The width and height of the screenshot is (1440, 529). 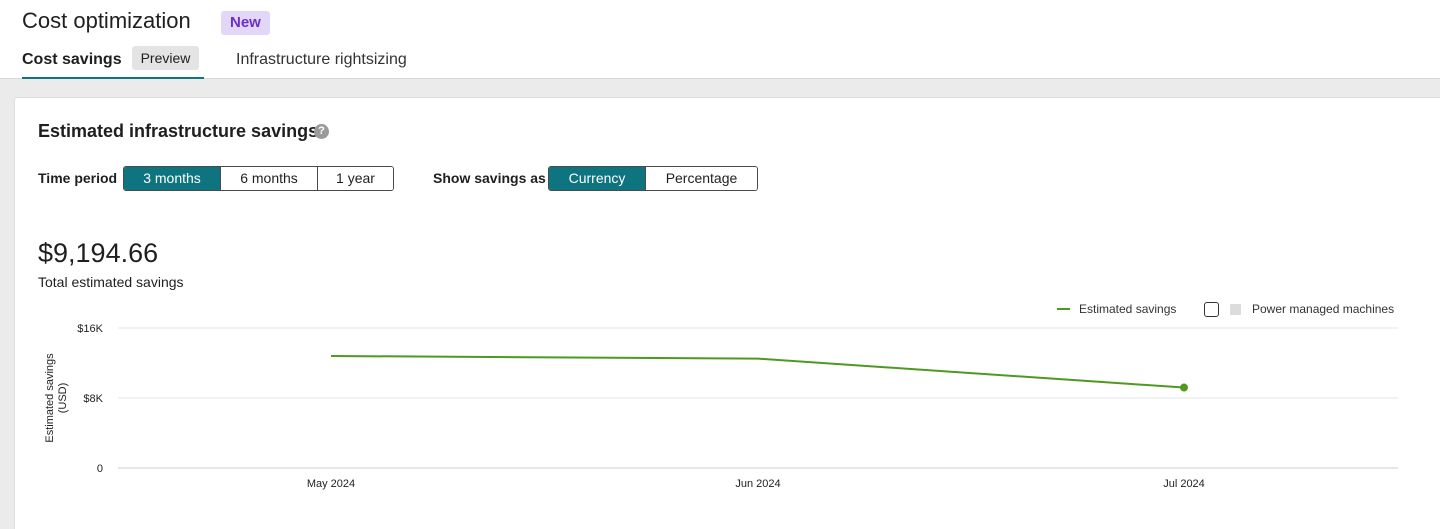 I want to click on time-period-selector: 3 months 6 months 1 year, so click(x=258, y=178).